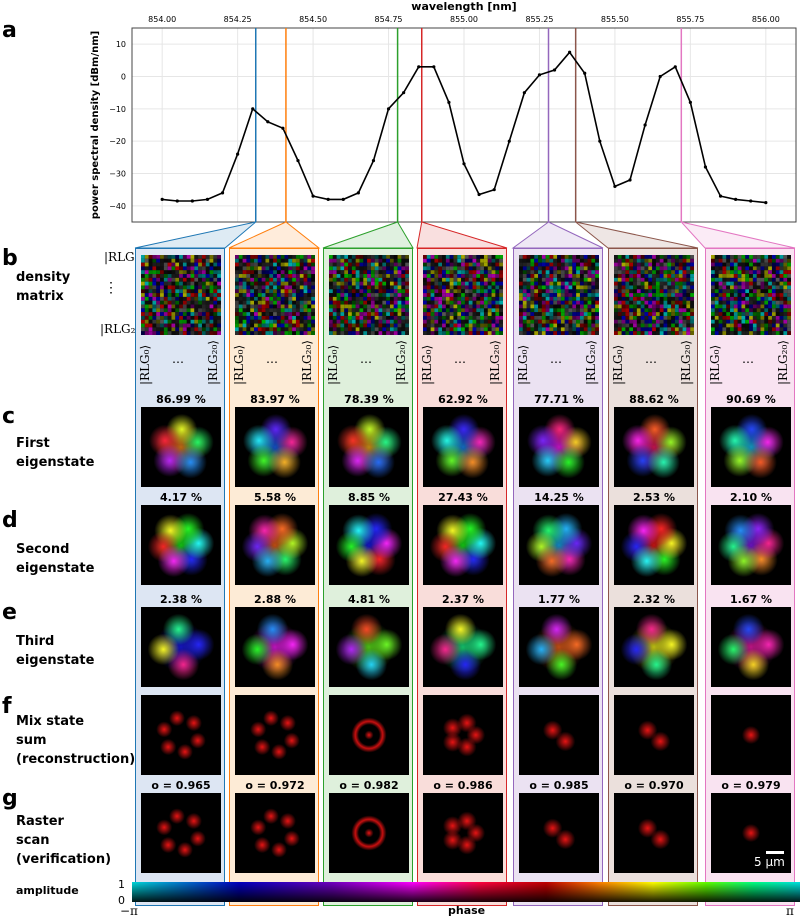 This screenshot has height=918, width=800. What do you see at coordinates (463, 447) in the screenshot?
I see `first-eigenstate-image` at bounding box center [463, 447].